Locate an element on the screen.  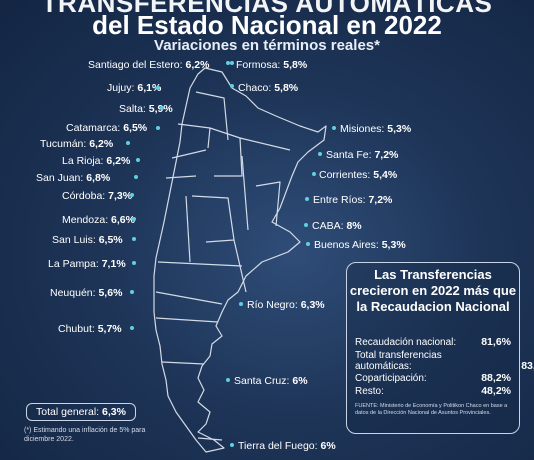
province-name: Santa Cruz: is located at coordinates (262, 381).